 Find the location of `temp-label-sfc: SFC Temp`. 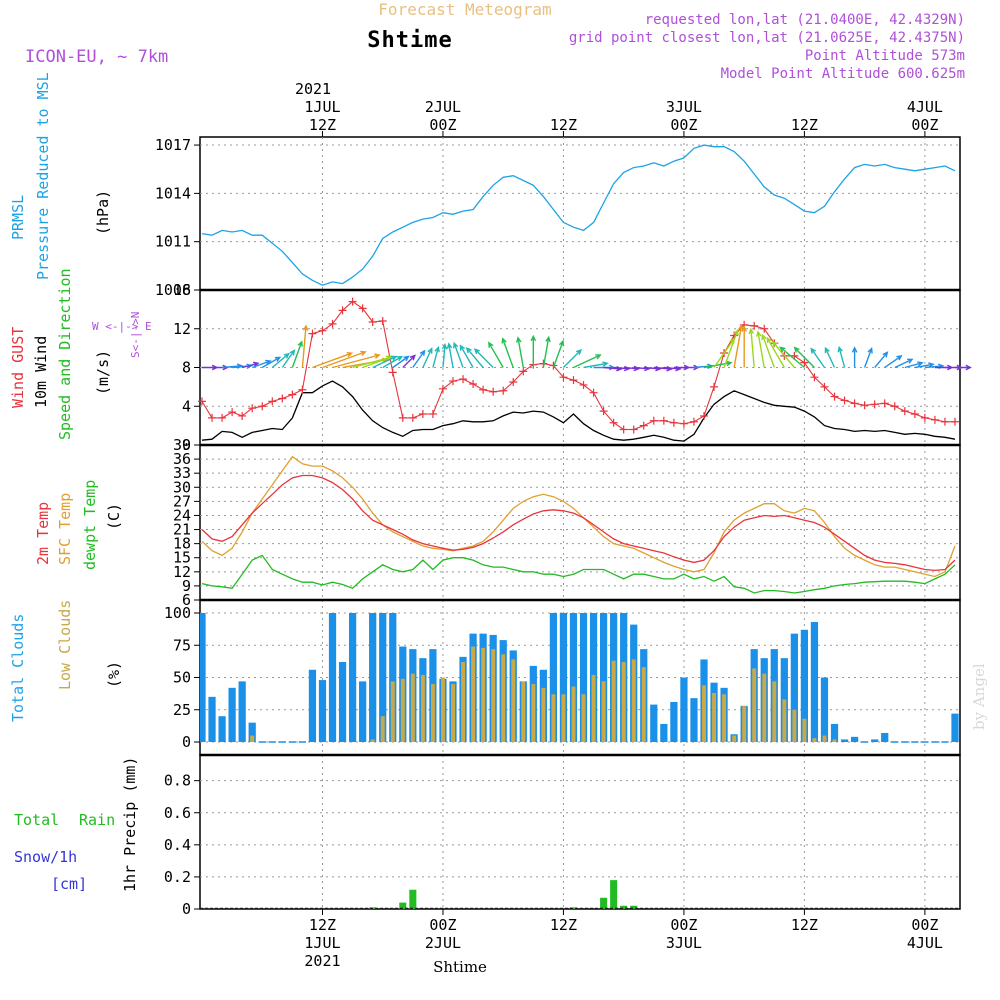

temp-label-sfc: SFC Temp is located at coordinates (65, 529).